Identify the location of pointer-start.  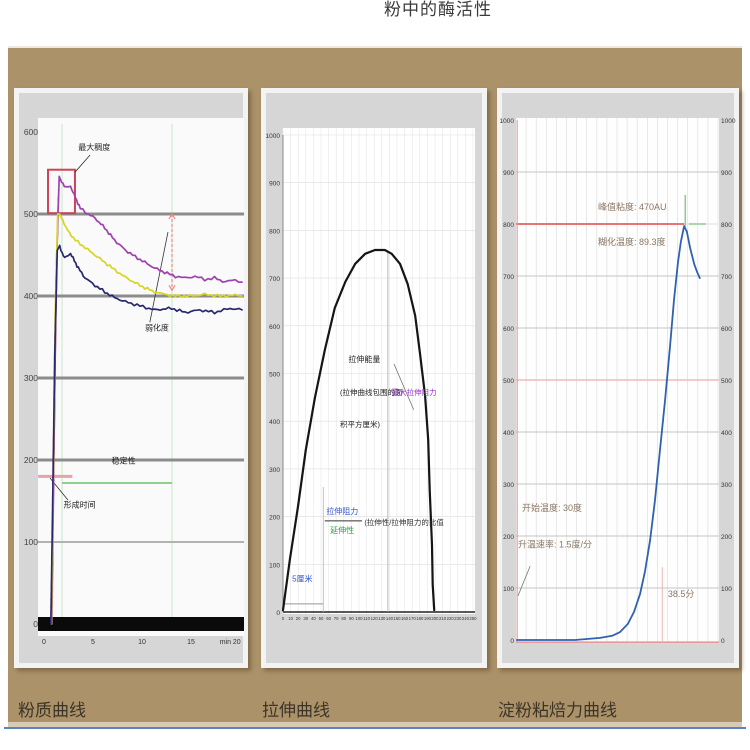
(524, 581).